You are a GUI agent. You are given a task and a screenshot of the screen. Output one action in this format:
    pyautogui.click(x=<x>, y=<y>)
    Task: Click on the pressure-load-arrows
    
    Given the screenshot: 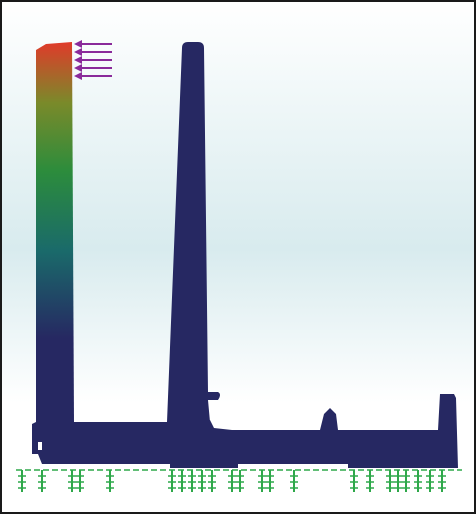 What is the action you would take?
    pyautogui.click(x=93, y=60)
    